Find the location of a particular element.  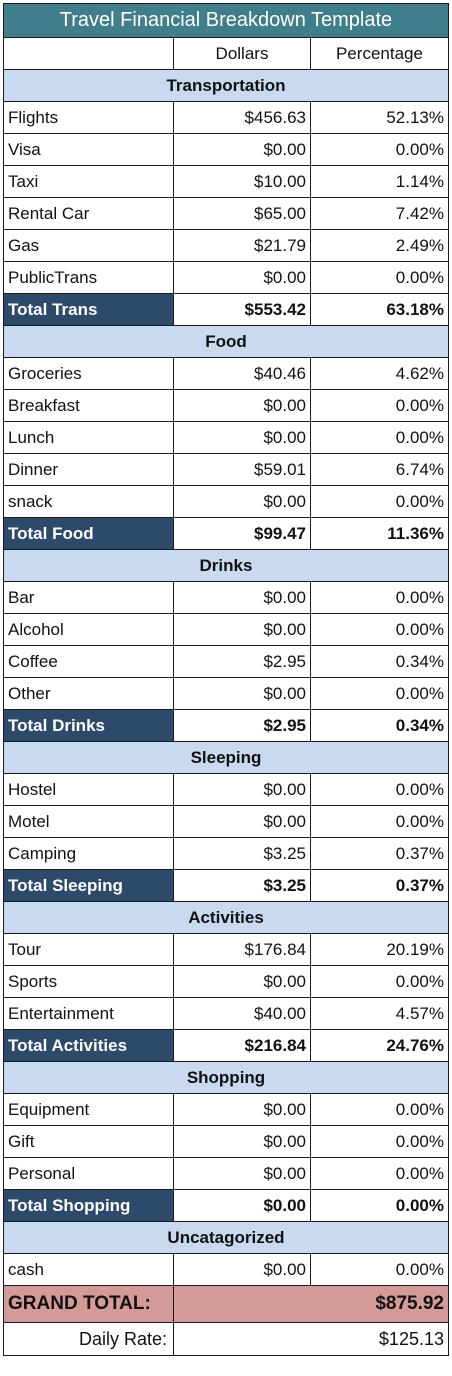

total-label: Total Shopping is located at coordinates (88, 1205).